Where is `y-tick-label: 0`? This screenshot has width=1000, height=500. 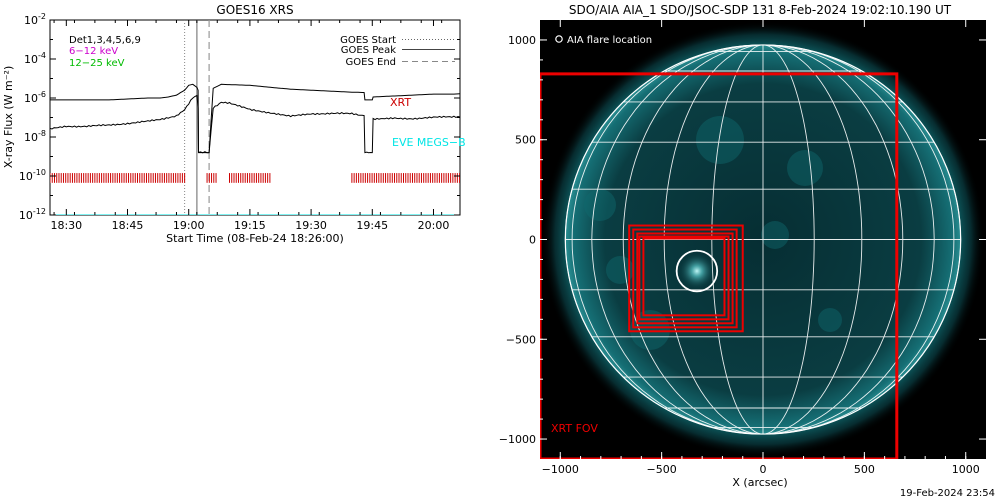
y-tick-label: 0 is located at coordinates (532, 240).